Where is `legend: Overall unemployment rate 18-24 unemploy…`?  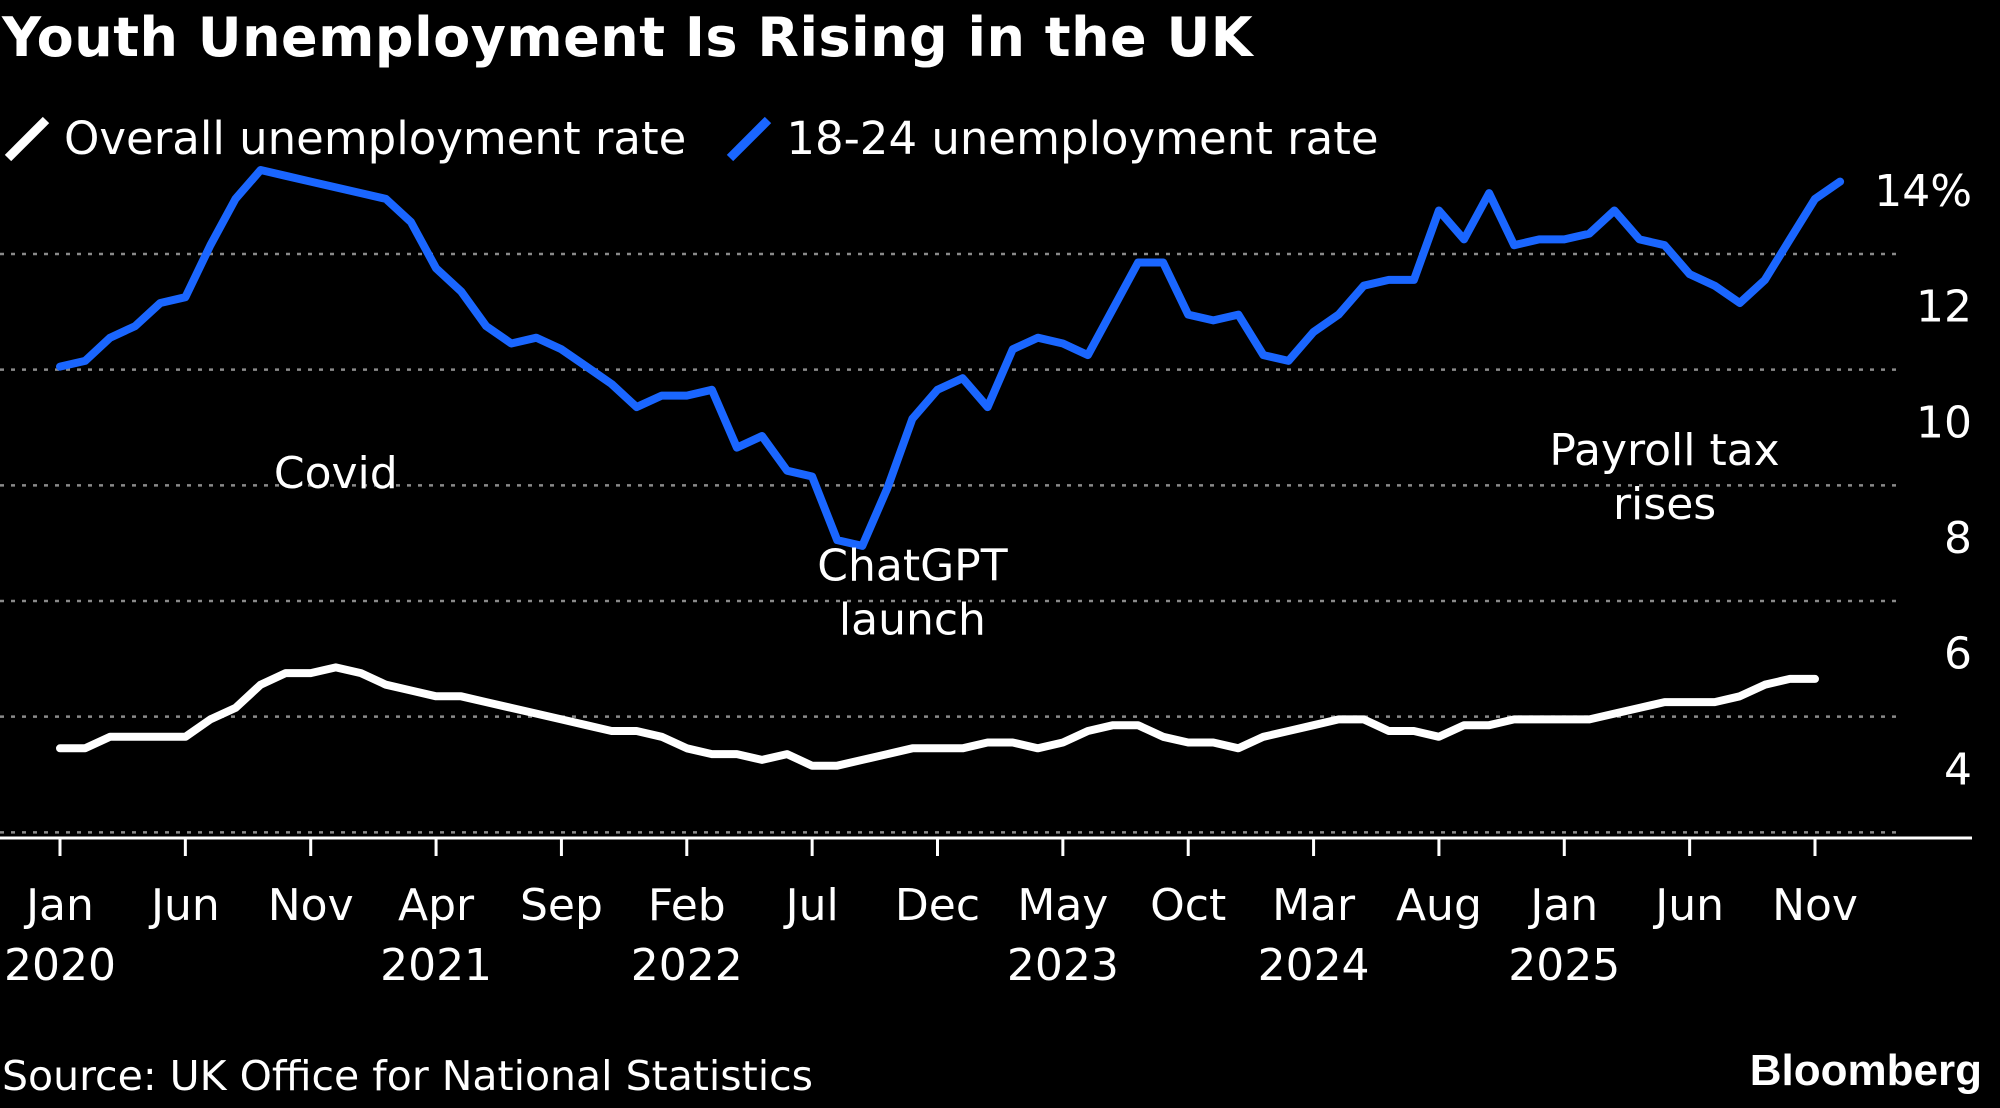 legend: Overall unemployment rate 18-24 unemploy… is located at coordinates (709, 138).